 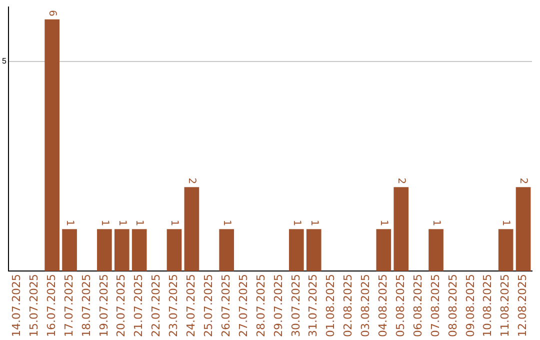 What do you see at coordinates (417, 306) in the screenshot?
I see `x-tick-label: 06.08.2025` at bounding box center [417, 306].